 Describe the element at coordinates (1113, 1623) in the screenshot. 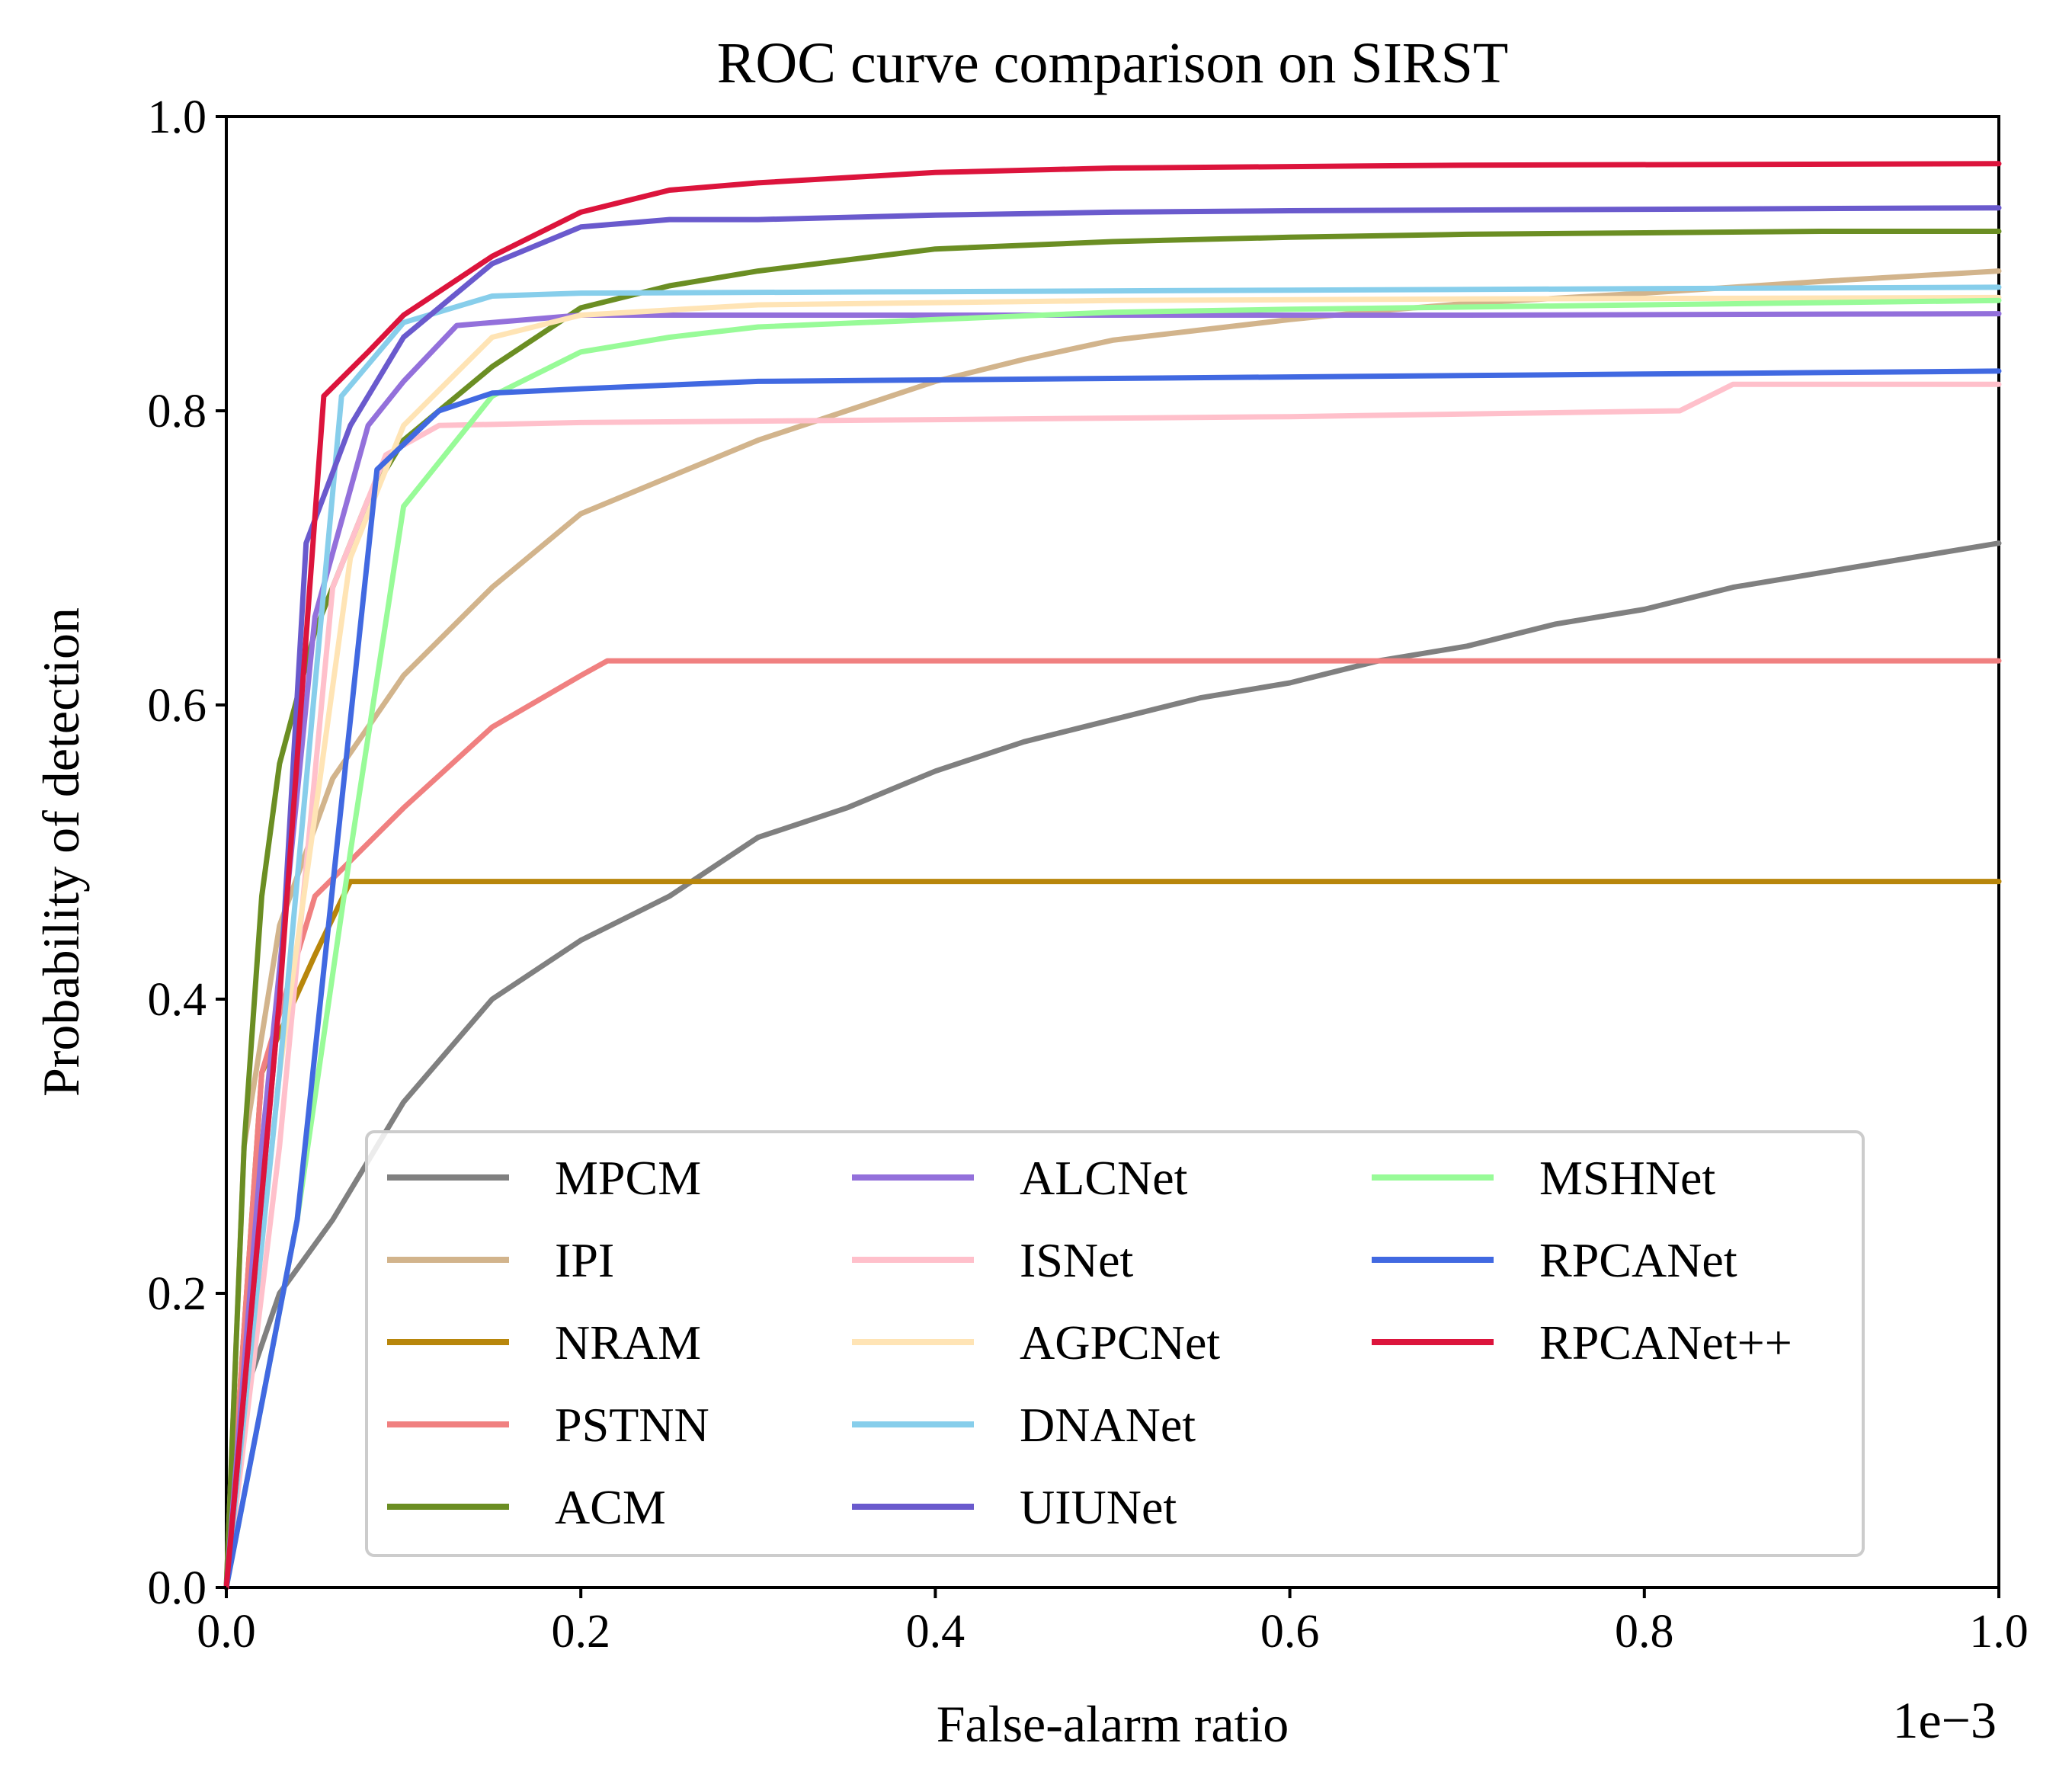

I see `x-axis-ticks: 0.0 0.2 0.4 0.6 0.8 1.0` at that location.